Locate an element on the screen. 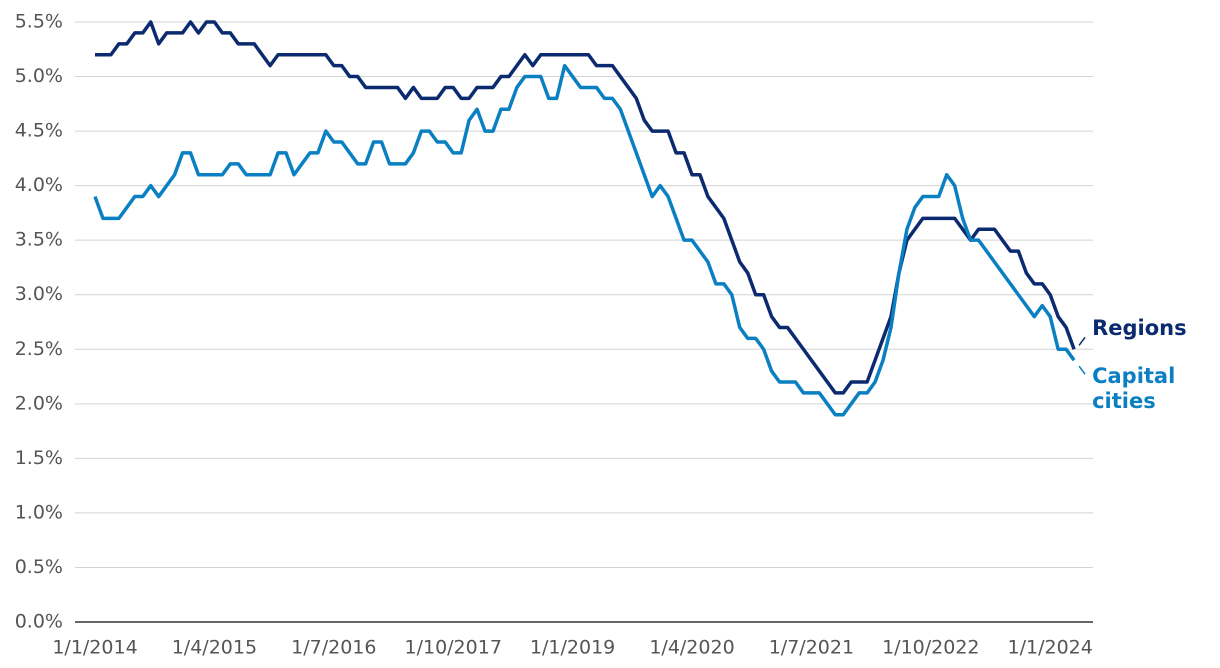 Image resolution: width=1220 pixels, height=668 pixels. x-tick-label: 1/4/2020 is located at coordinates (691, 648).